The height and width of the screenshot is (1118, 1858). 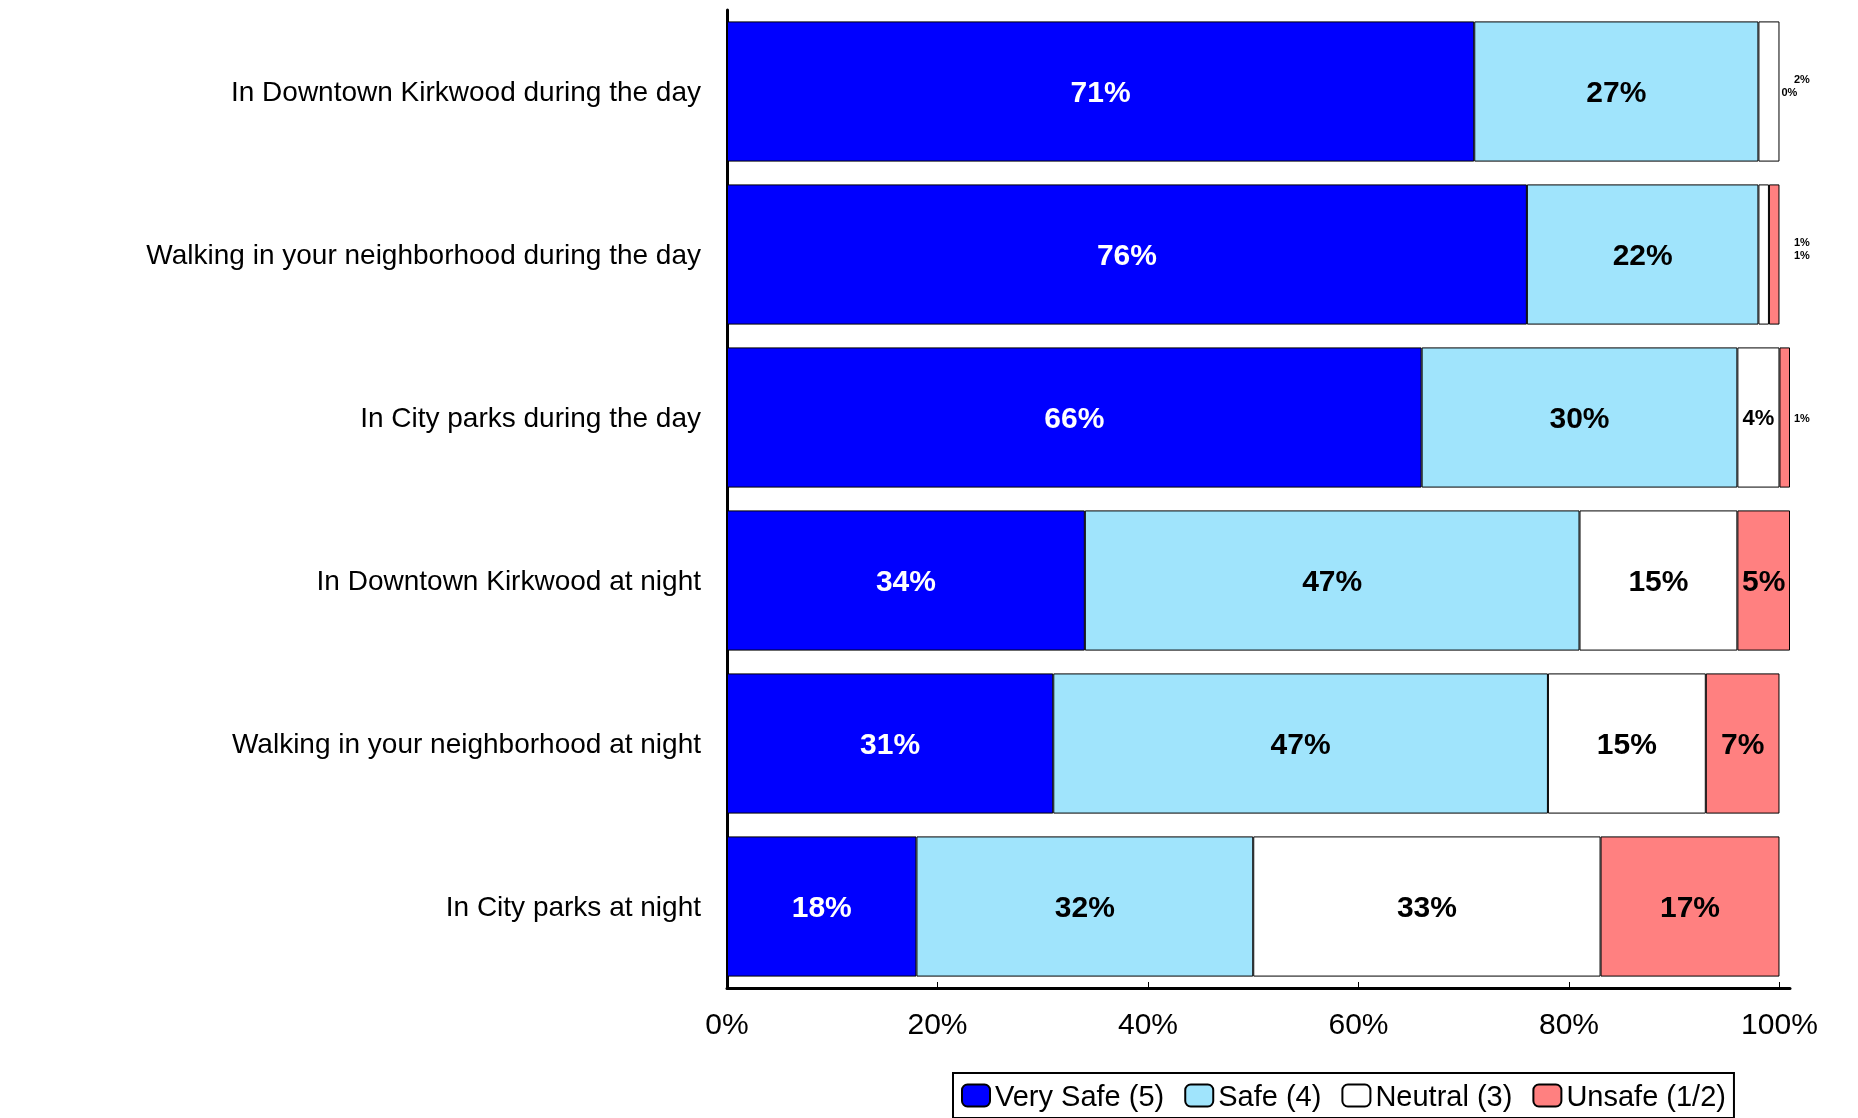 What do you see at coordinates (1789, 91) in the screenshot?
I see `data-label: 0%` at bounding box center [1789, 91].